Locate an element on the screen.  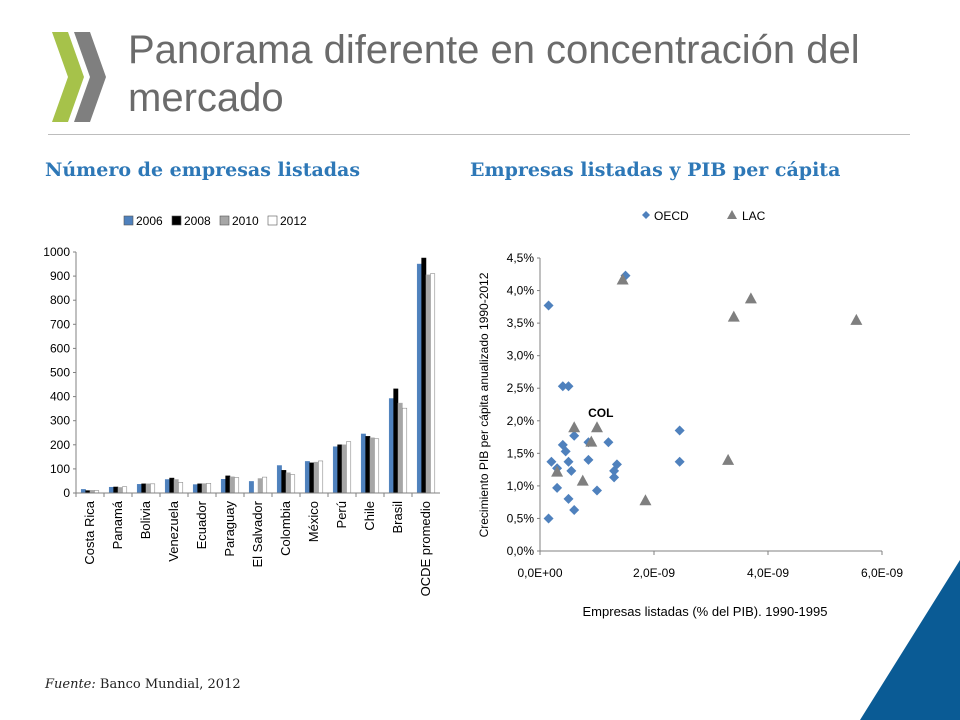
legend-marker-LAC is located at coordinates (732, 214).